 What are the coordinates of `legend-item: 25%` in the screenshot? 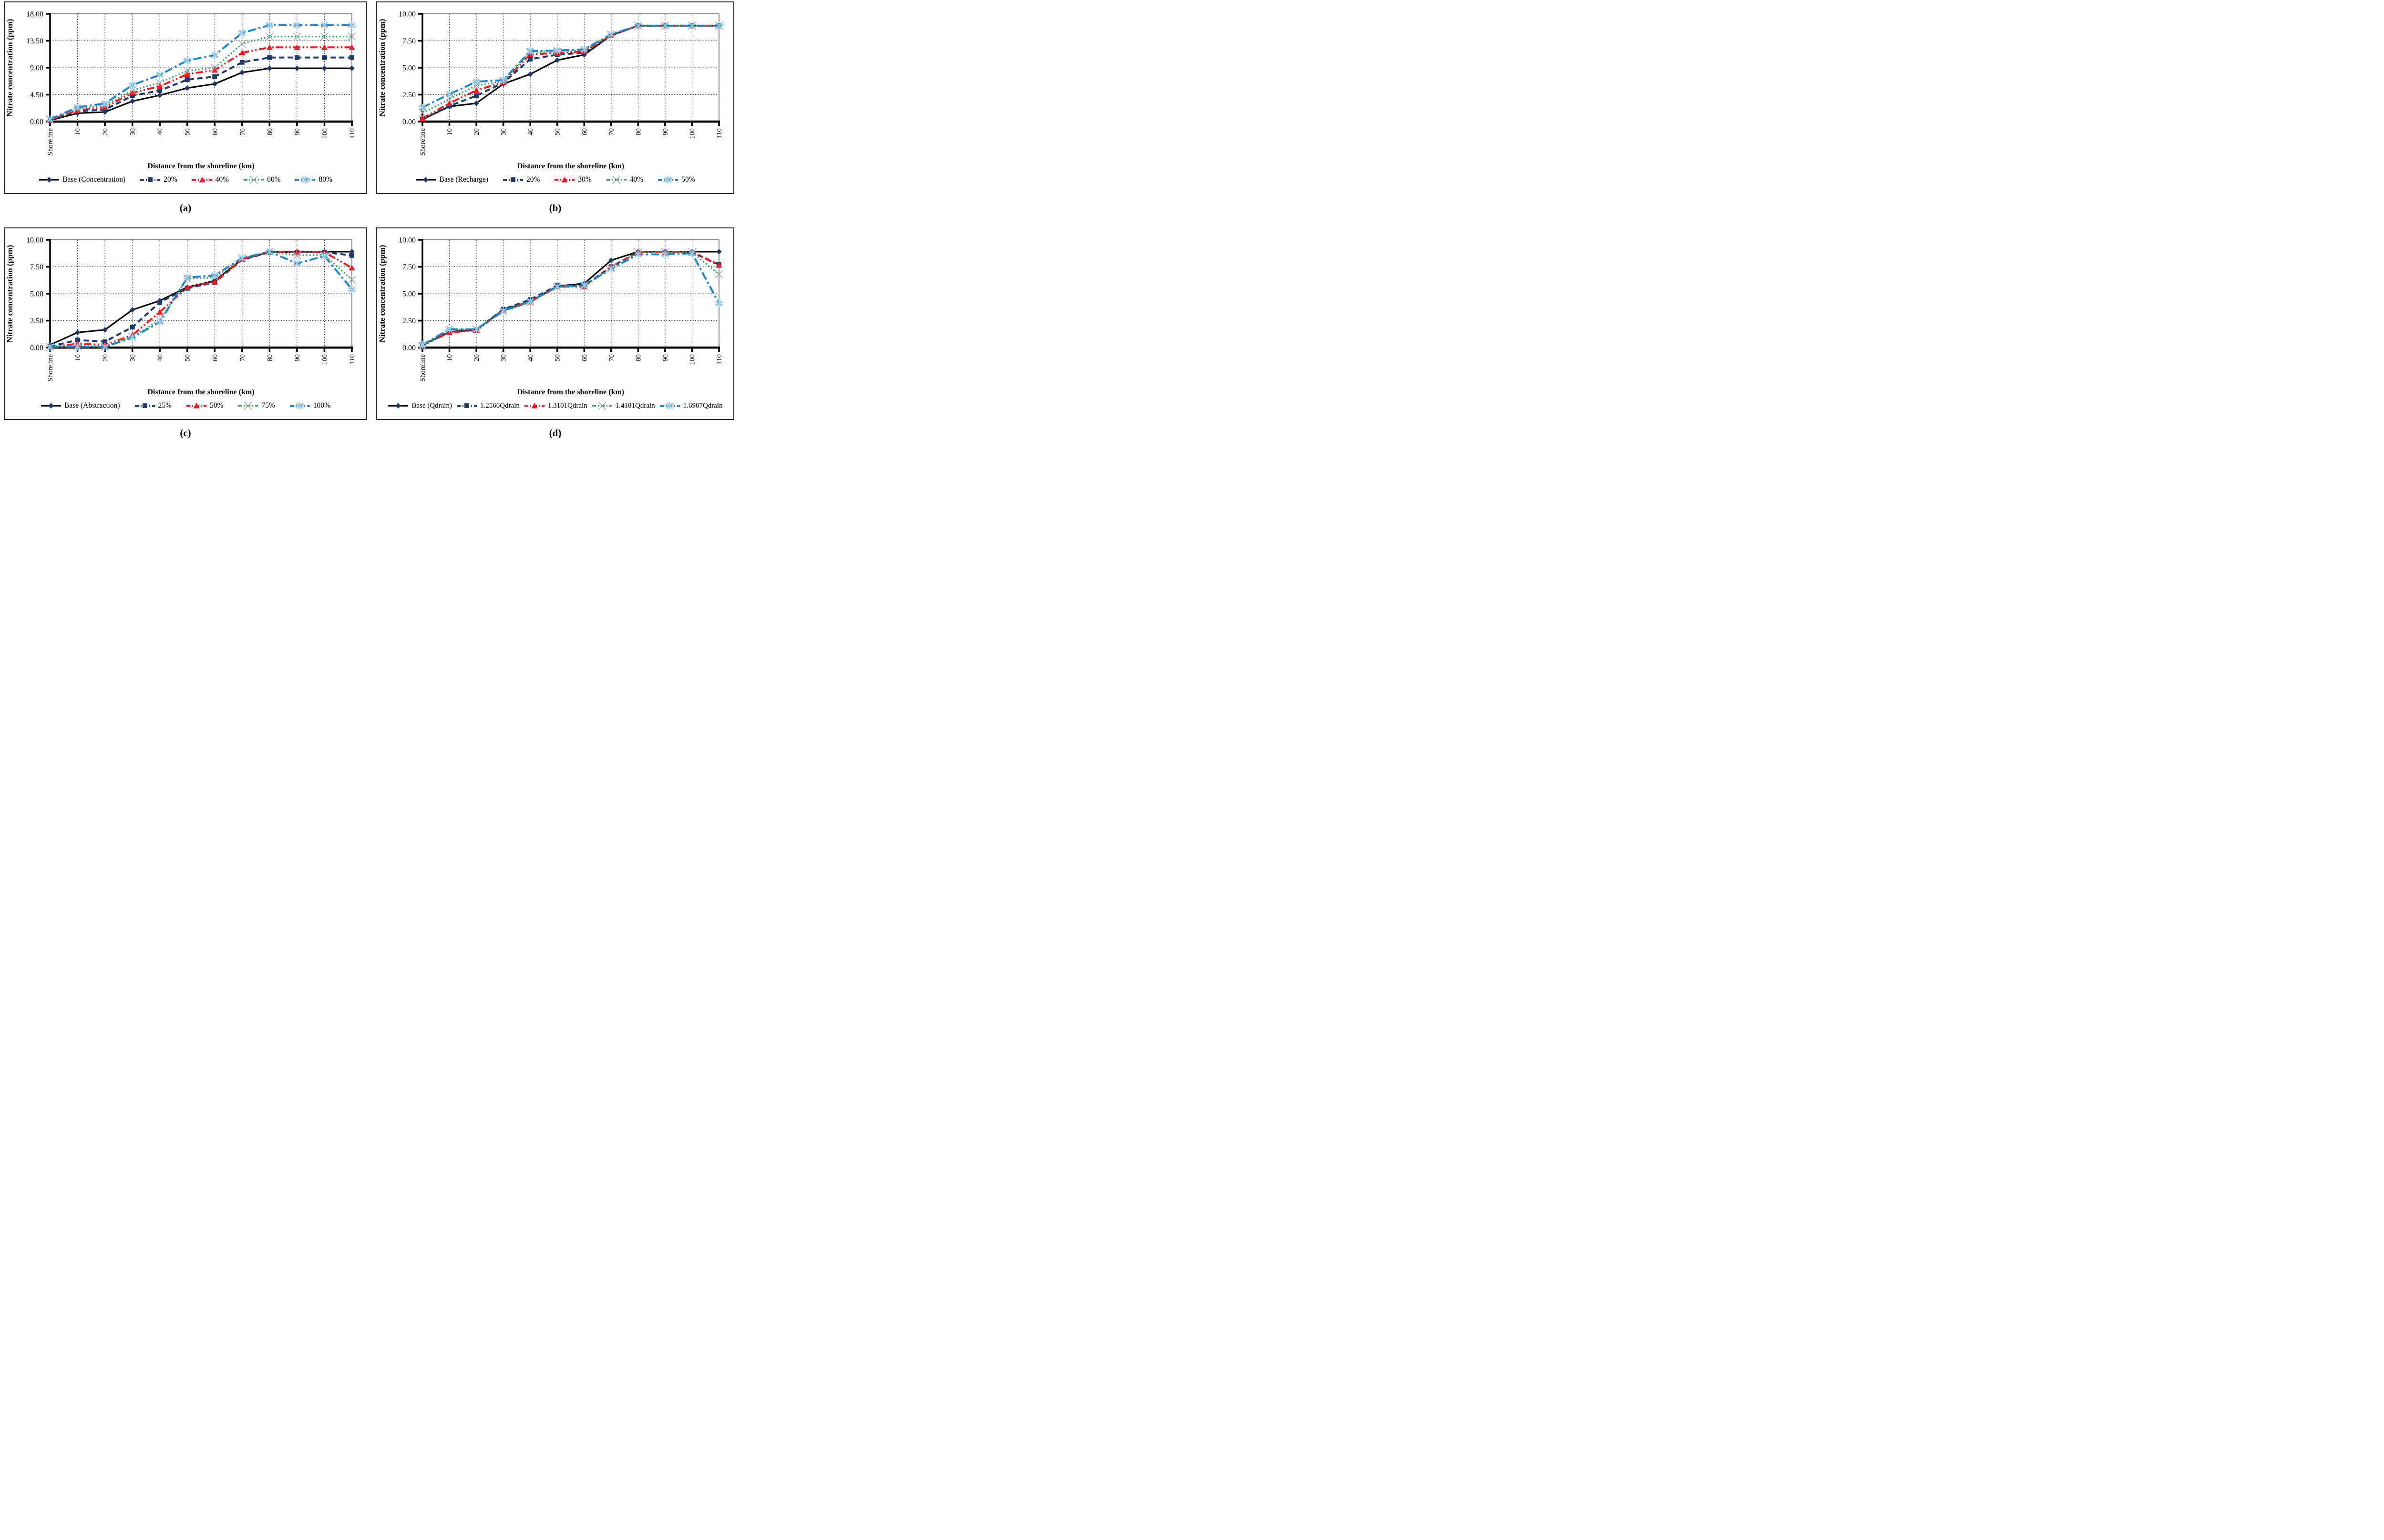 It's located at (153, 405).